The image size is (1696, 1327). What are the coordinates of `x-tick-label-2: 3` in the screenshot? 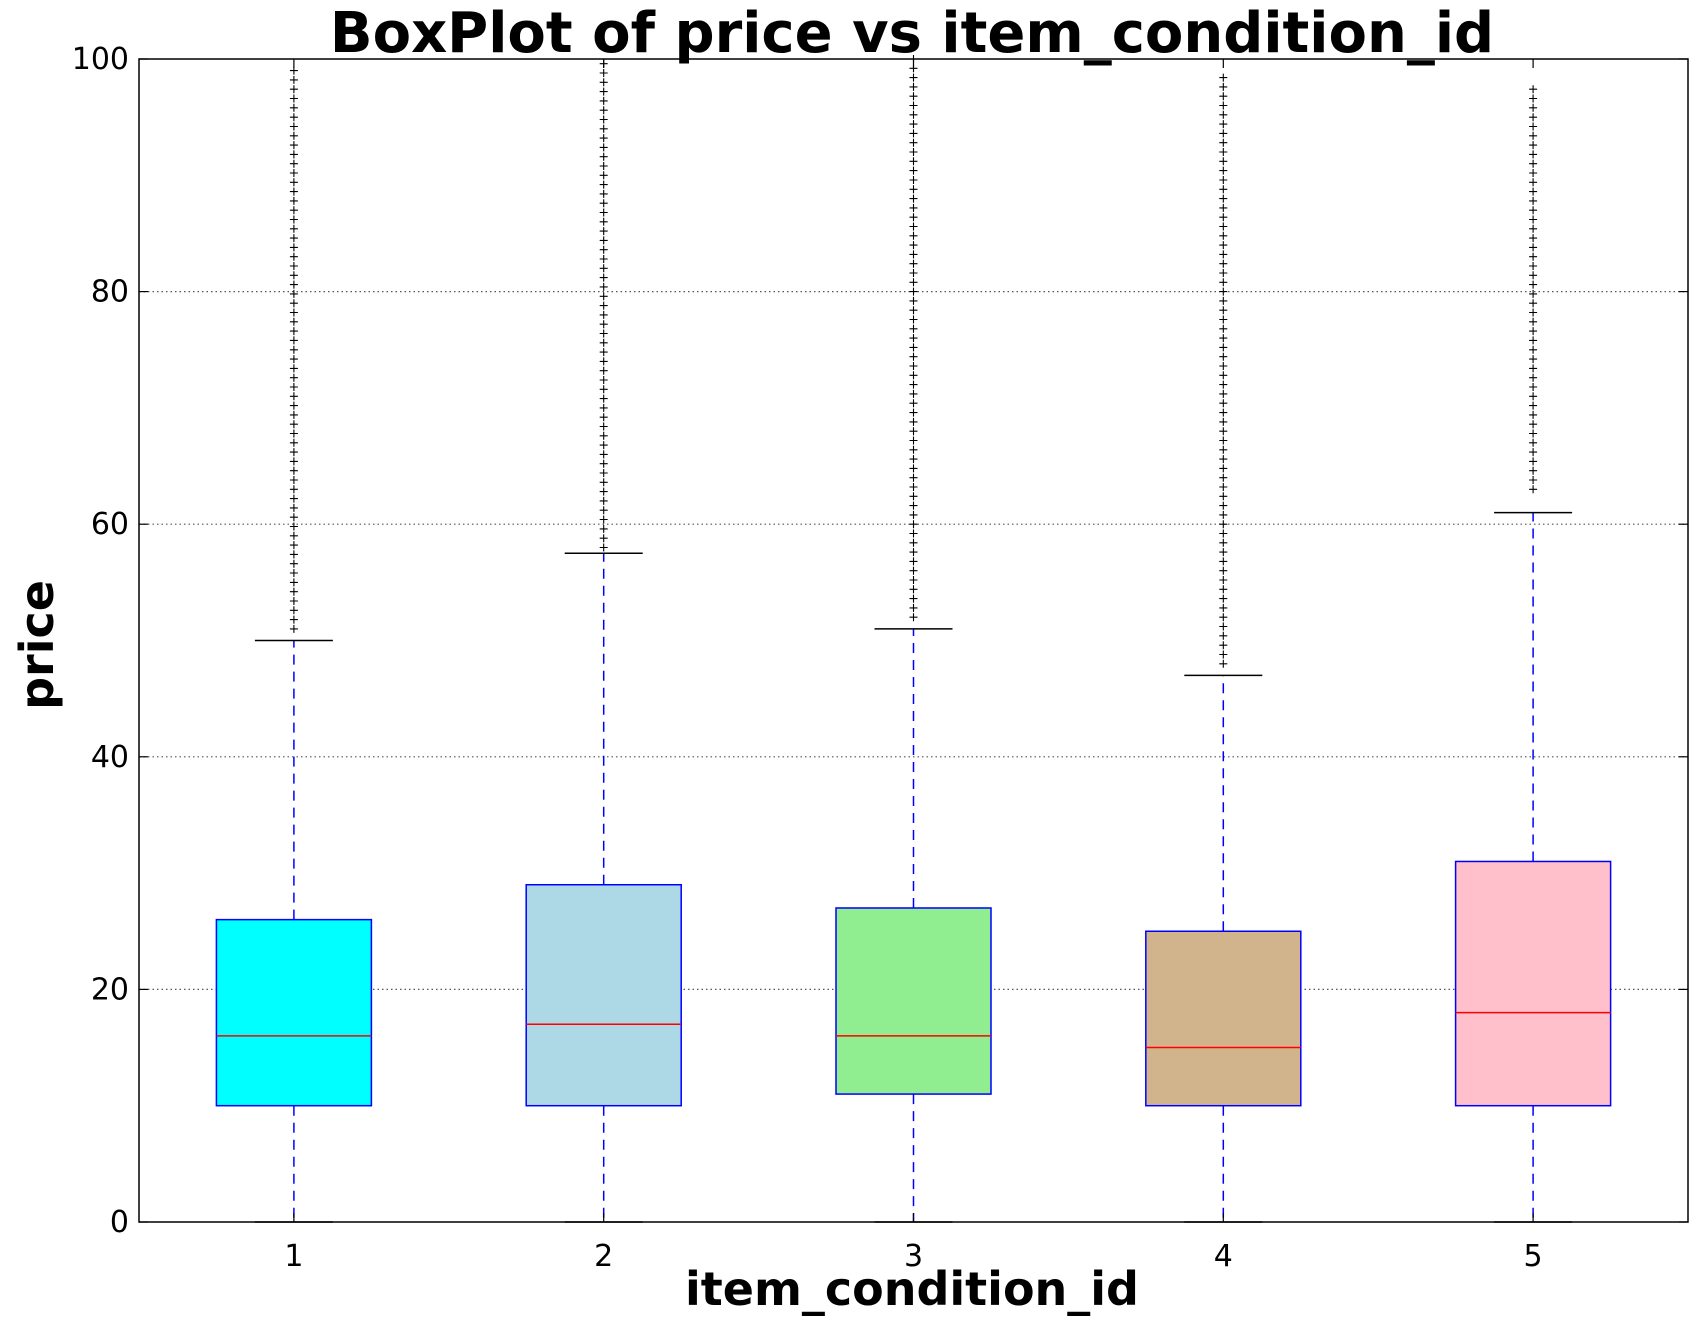 It's located at (913, 1256).